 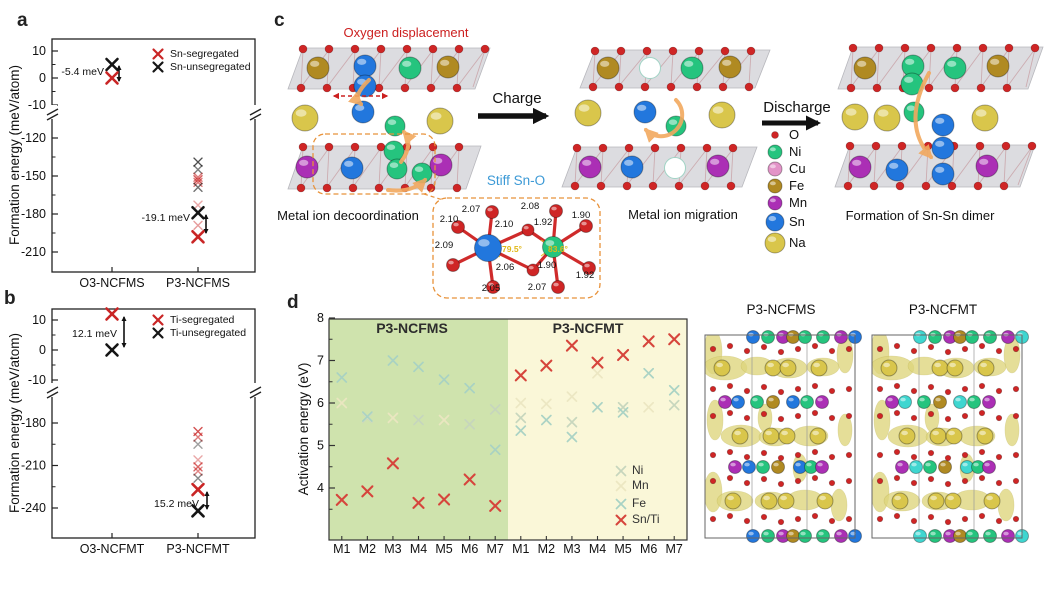 What do you see at coordinates (775, 152) in the screenshot?
I see `legend-Ni-dot` at bounding box center [775, 152].